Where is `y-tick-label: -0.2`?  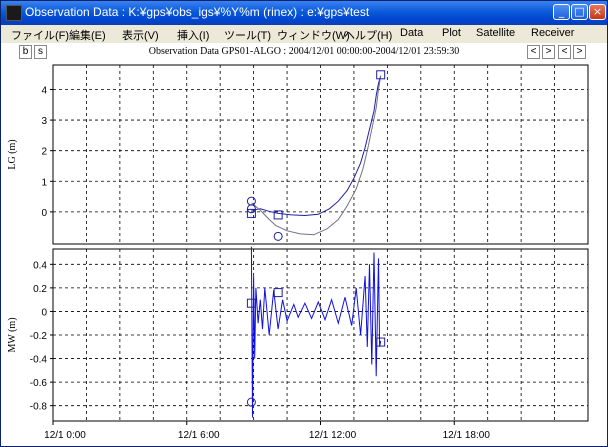
y-tick-label: -0.2 is located at coordinates (39, 336).